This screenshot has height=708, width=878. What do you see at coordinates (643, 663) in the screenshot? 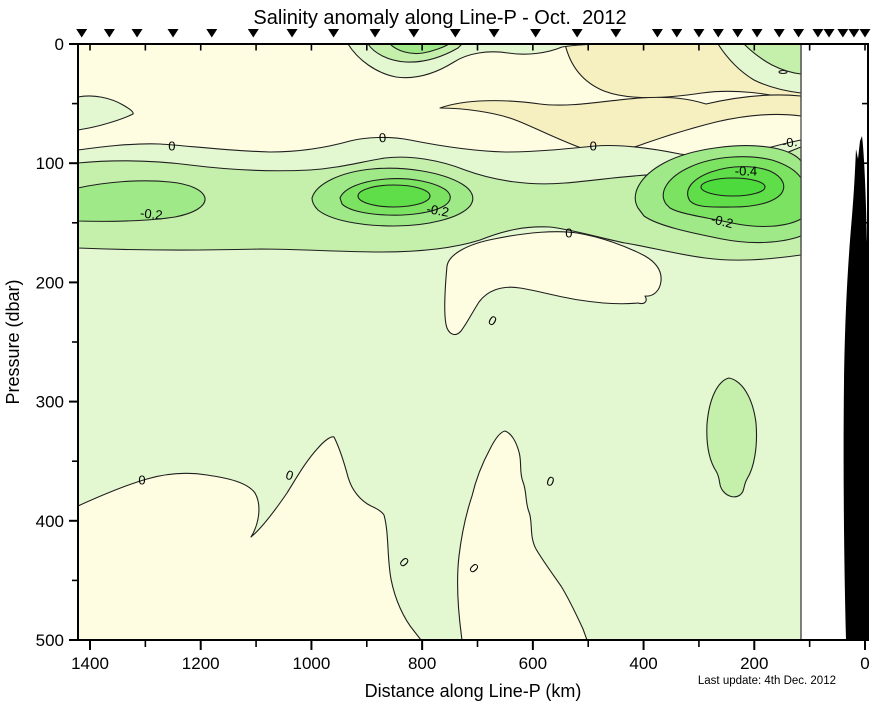
I see `x-tick-label: 400` at bounding box center [643, 663].